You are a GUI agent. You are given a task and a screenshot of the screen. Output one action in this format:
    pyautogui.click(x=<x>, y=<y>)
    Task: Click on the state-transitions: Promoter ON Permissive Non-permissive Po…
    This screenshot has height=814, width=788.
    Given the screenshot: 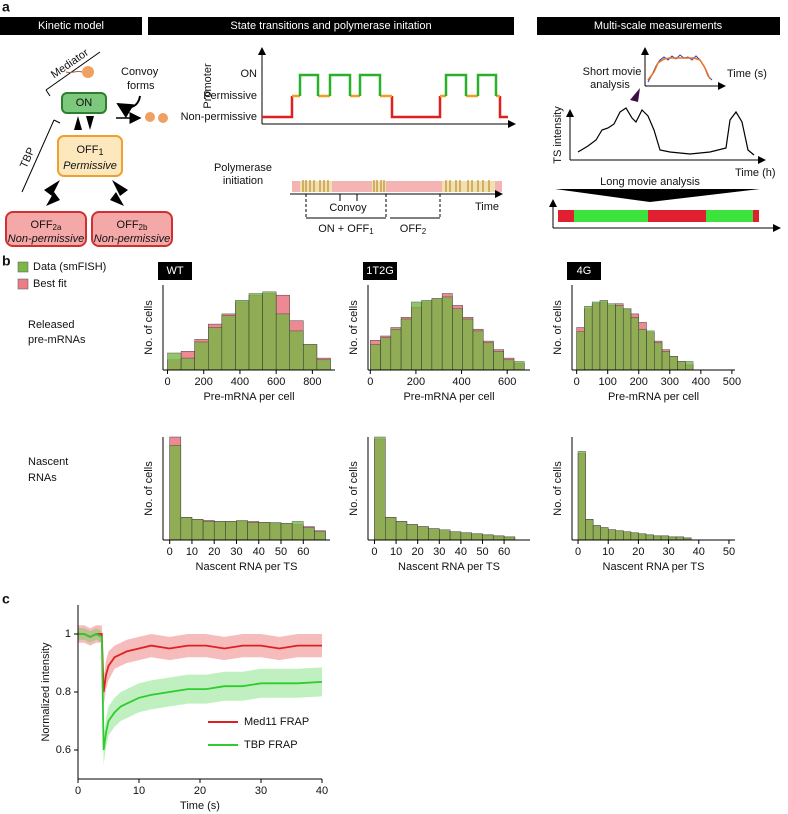 What is the action you would take?
    pyautogui.click(x=348, y=141)
    